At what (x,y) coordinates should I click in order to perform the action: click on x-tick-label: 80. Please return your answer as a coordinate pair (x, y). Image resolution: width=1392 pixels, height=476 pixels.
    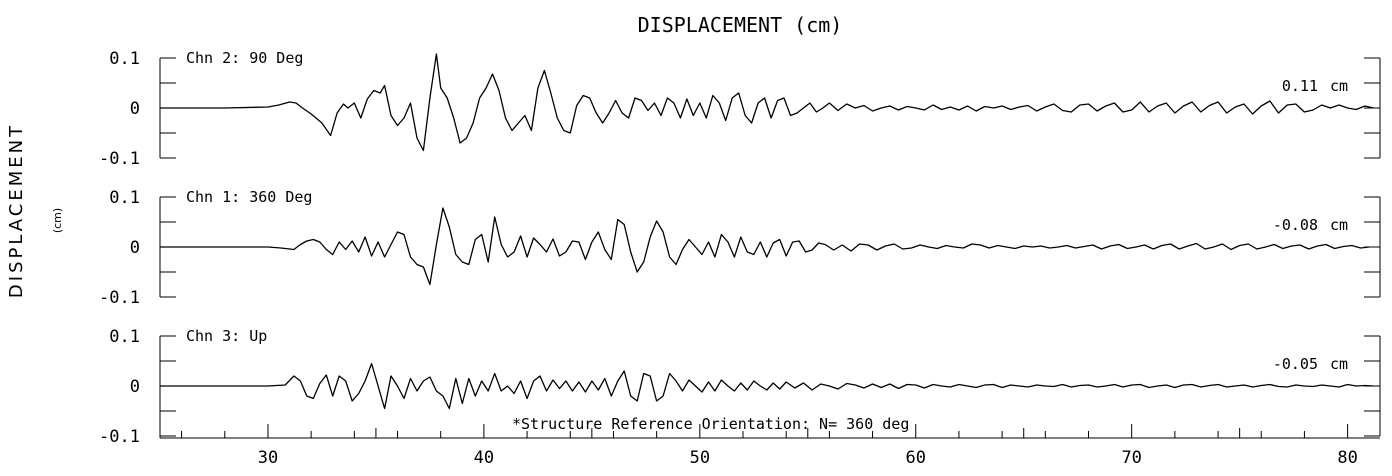
    Looking at the image, I should click on (1347, 458).